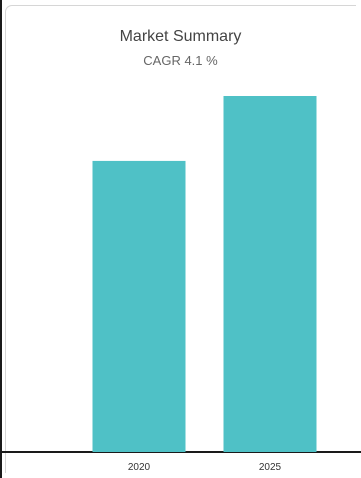  I want to click on left-border, so click(1, 239).